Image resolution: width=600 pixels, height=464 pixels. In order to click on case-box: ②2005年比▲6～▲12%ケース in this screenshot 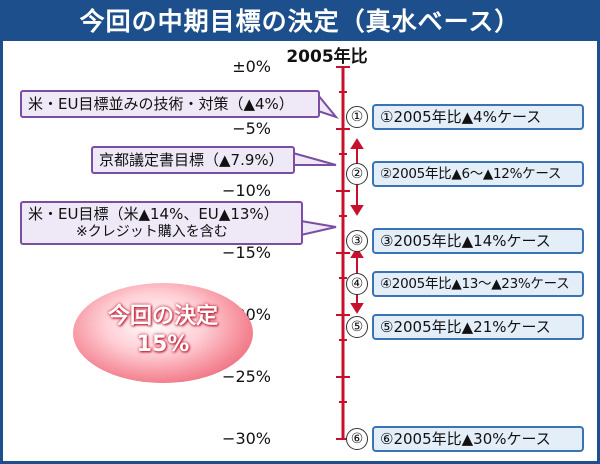, I will do `click(478, 174)`.